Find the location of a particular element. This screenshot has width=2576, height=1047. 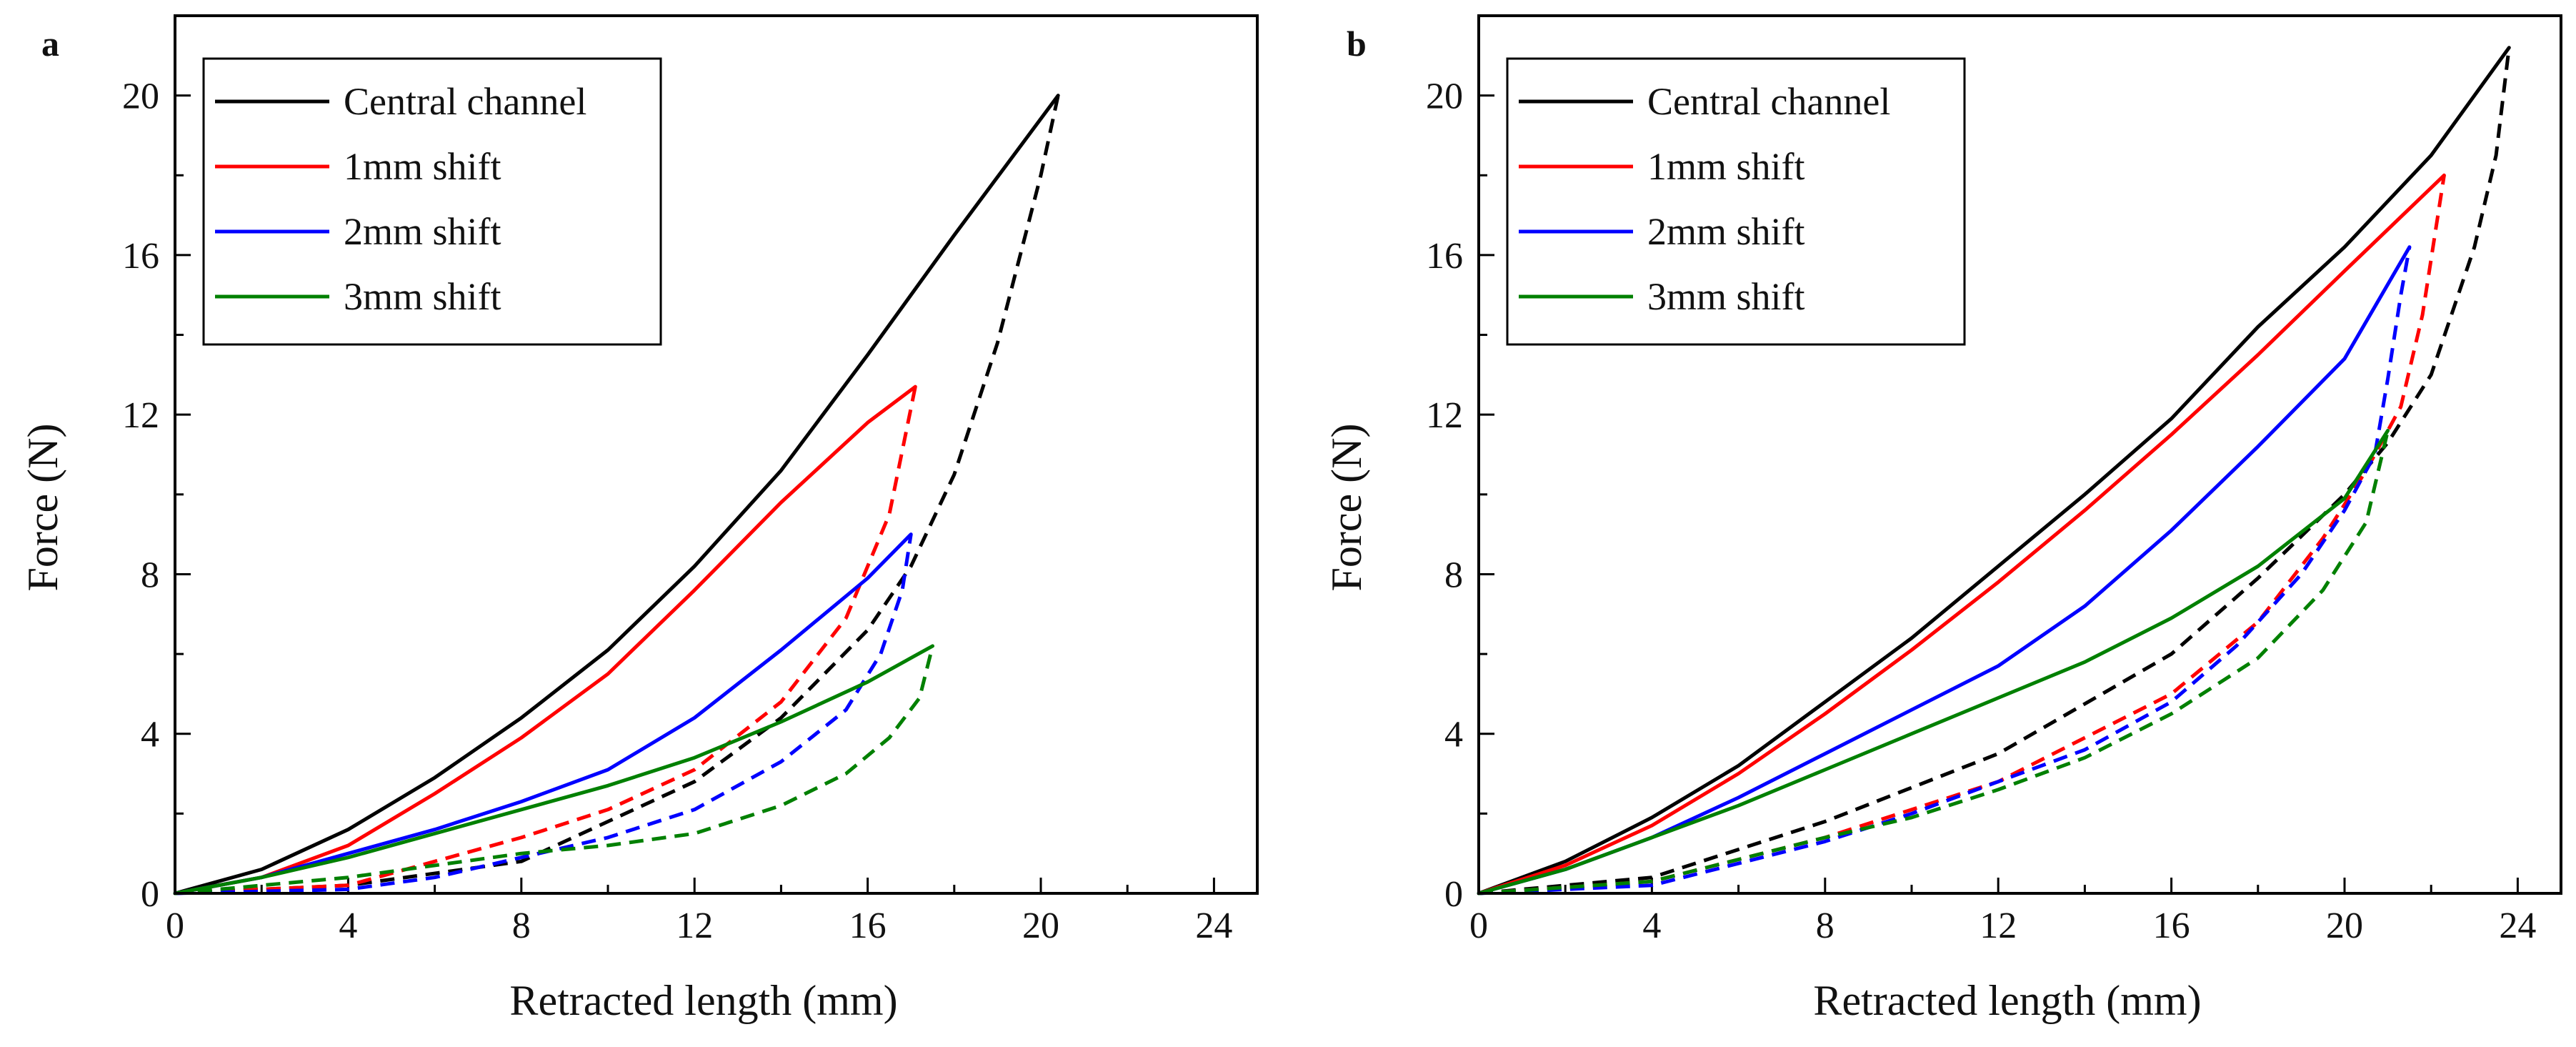

panel-a-y-tick-label: 8 is located at coordinates (150, 575).